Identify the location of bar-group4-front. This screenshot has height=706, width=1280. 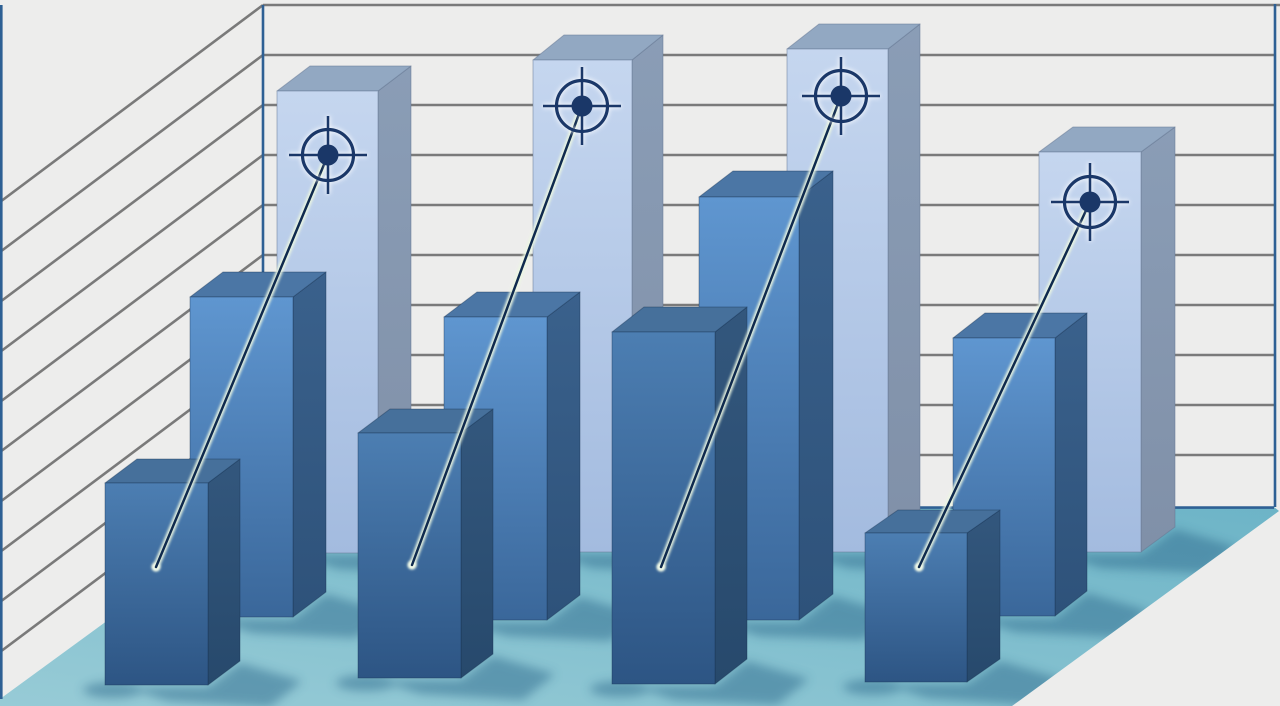
(932, 596).